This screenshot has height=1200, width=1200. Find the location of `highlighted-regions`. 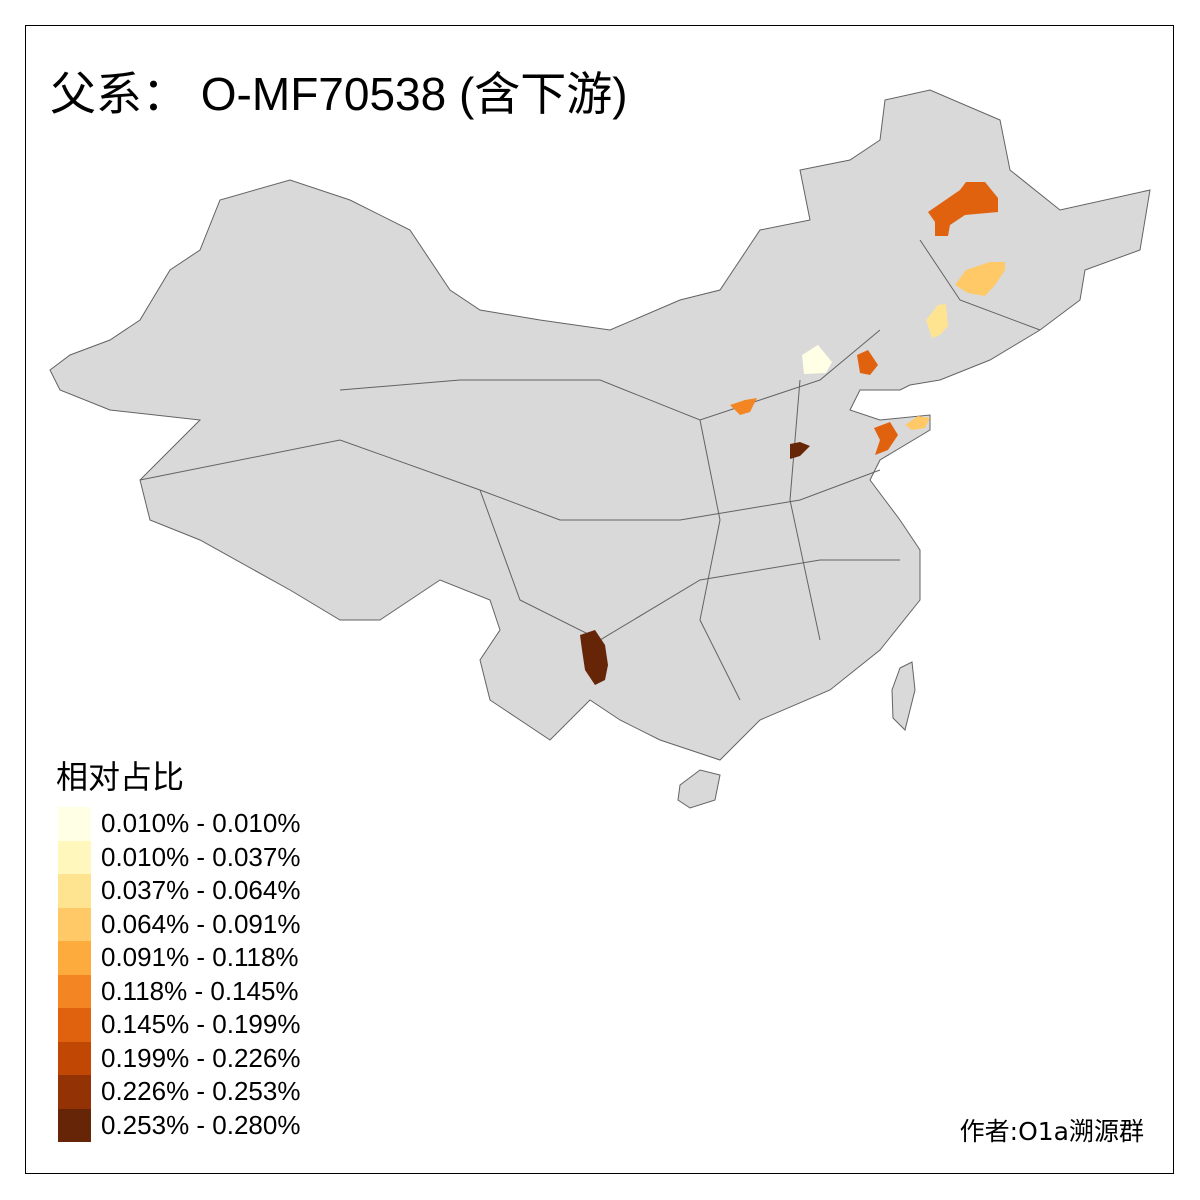

highlighted-regions is located at coordinates (792, 433).